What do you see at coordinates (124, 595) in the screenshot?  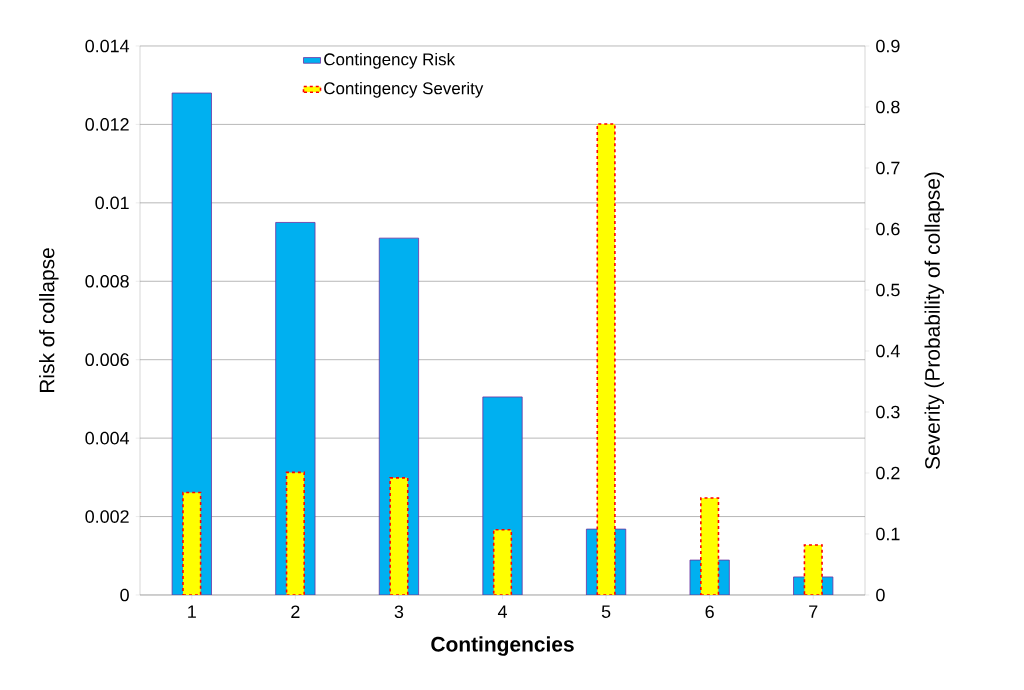 I see `y-tick-label: 0` at bounding box center [124, 595].